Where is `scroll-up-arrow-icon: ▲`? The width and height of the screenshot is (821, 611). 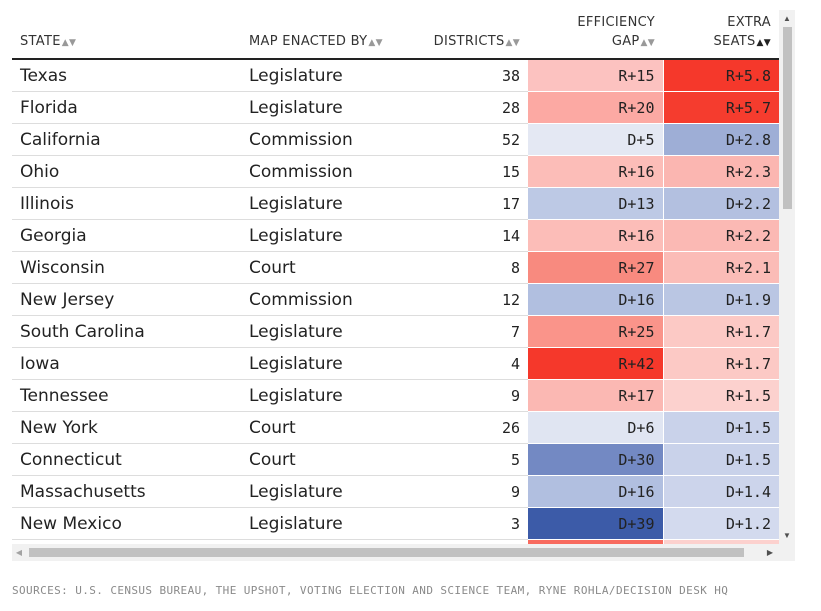
scroll-up-arrow-icon: ▲ is located at coordinates (787, 18).